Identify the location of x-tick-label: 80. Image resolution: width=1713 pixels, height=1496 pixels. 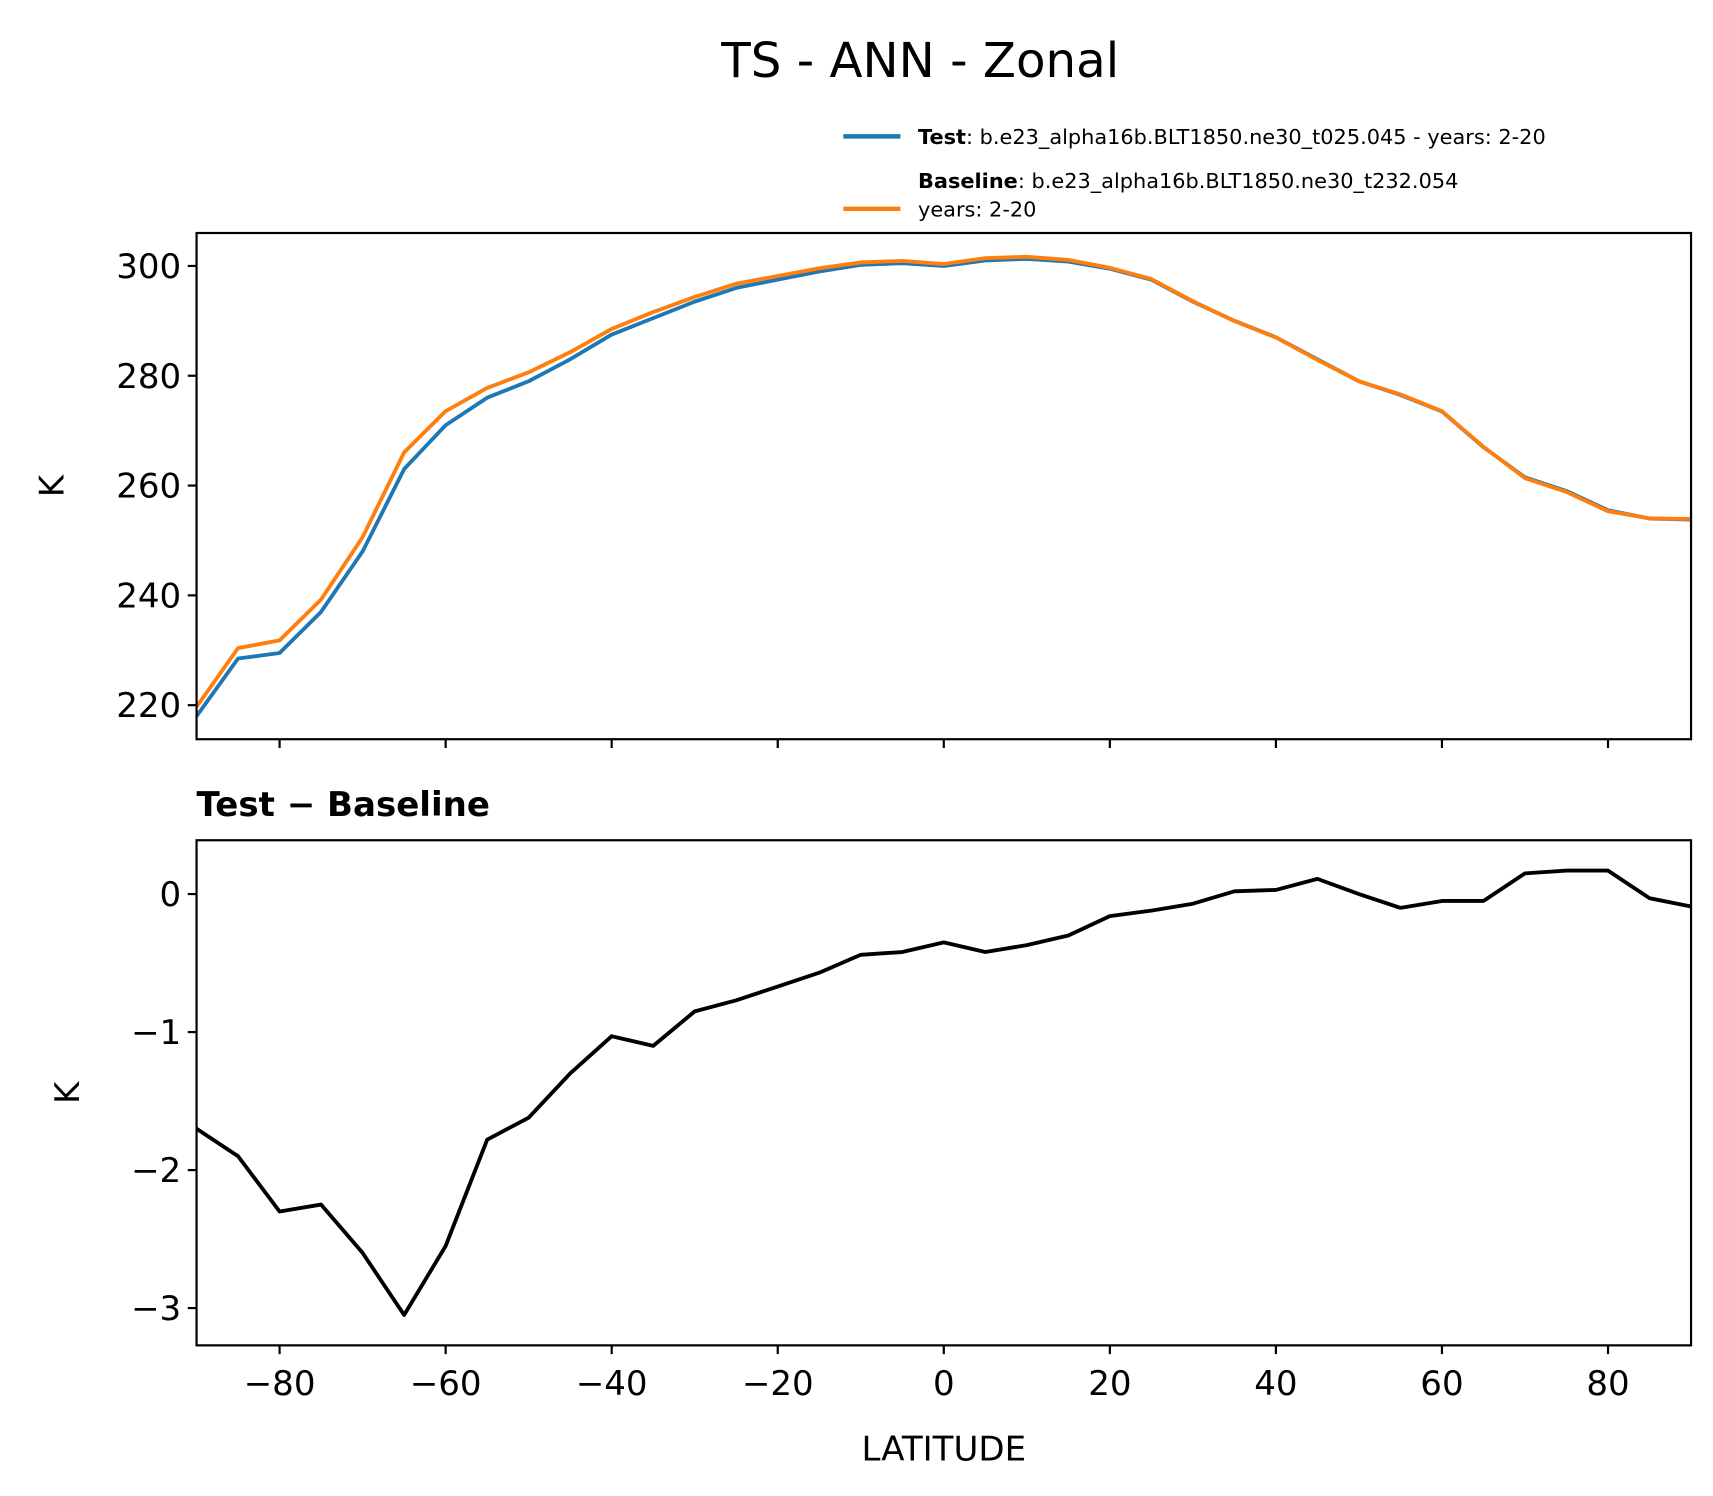
(1607, 1384).